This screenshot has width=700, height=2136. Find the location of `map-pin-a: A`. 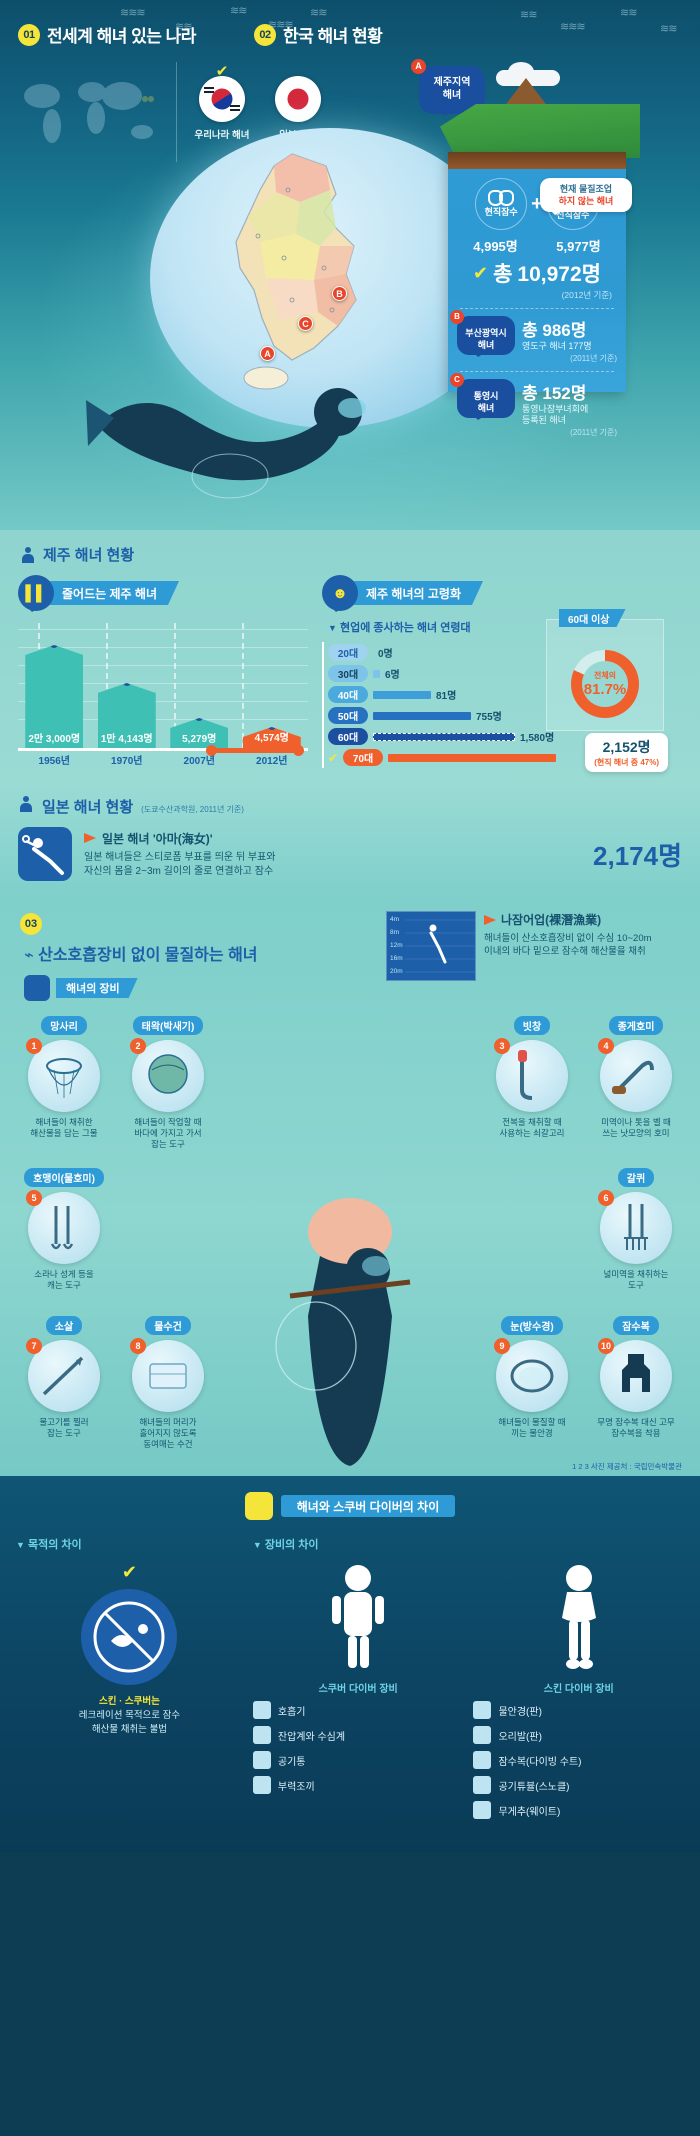

map-pin-a: A is located at coordinates (267, 353).